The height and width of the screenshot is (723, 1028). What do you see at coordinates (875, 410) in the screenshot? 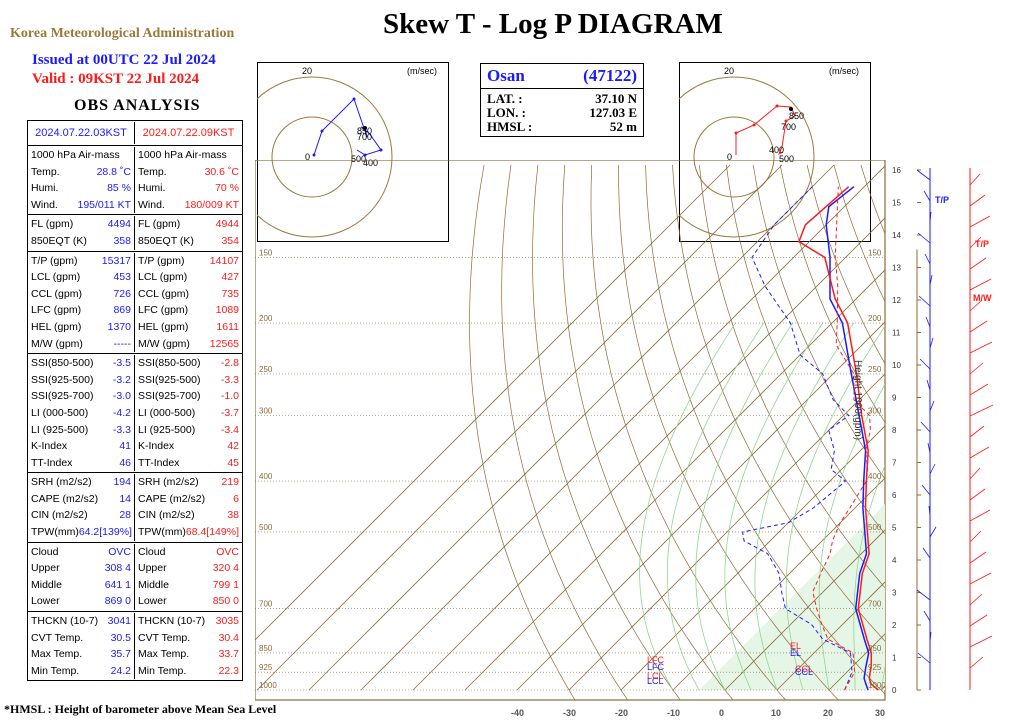
I see `pressure-label: 300` at bounding box center [875, 410].